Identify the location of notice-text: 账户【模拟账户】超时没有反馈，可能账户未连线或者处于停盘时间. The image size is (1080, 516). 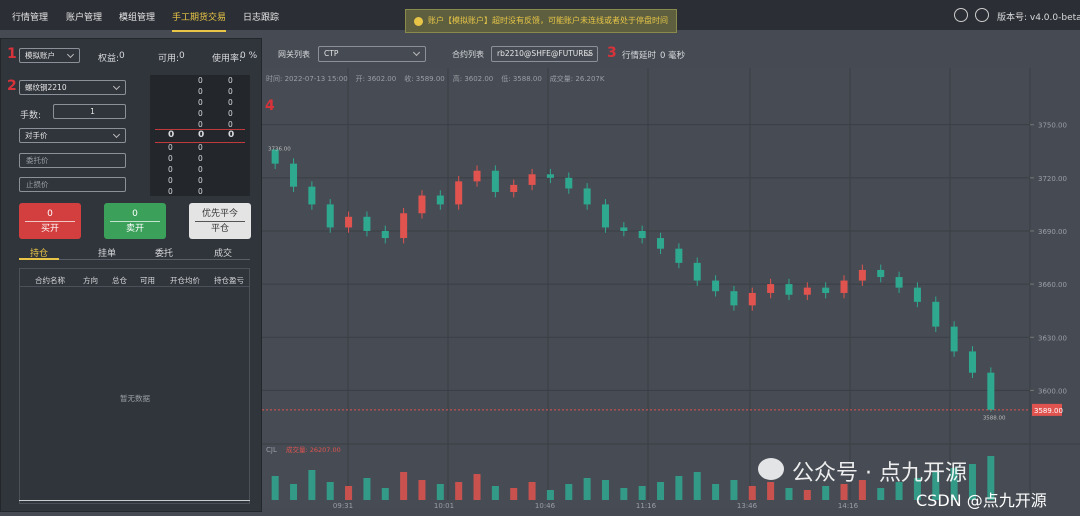
(548, 20).